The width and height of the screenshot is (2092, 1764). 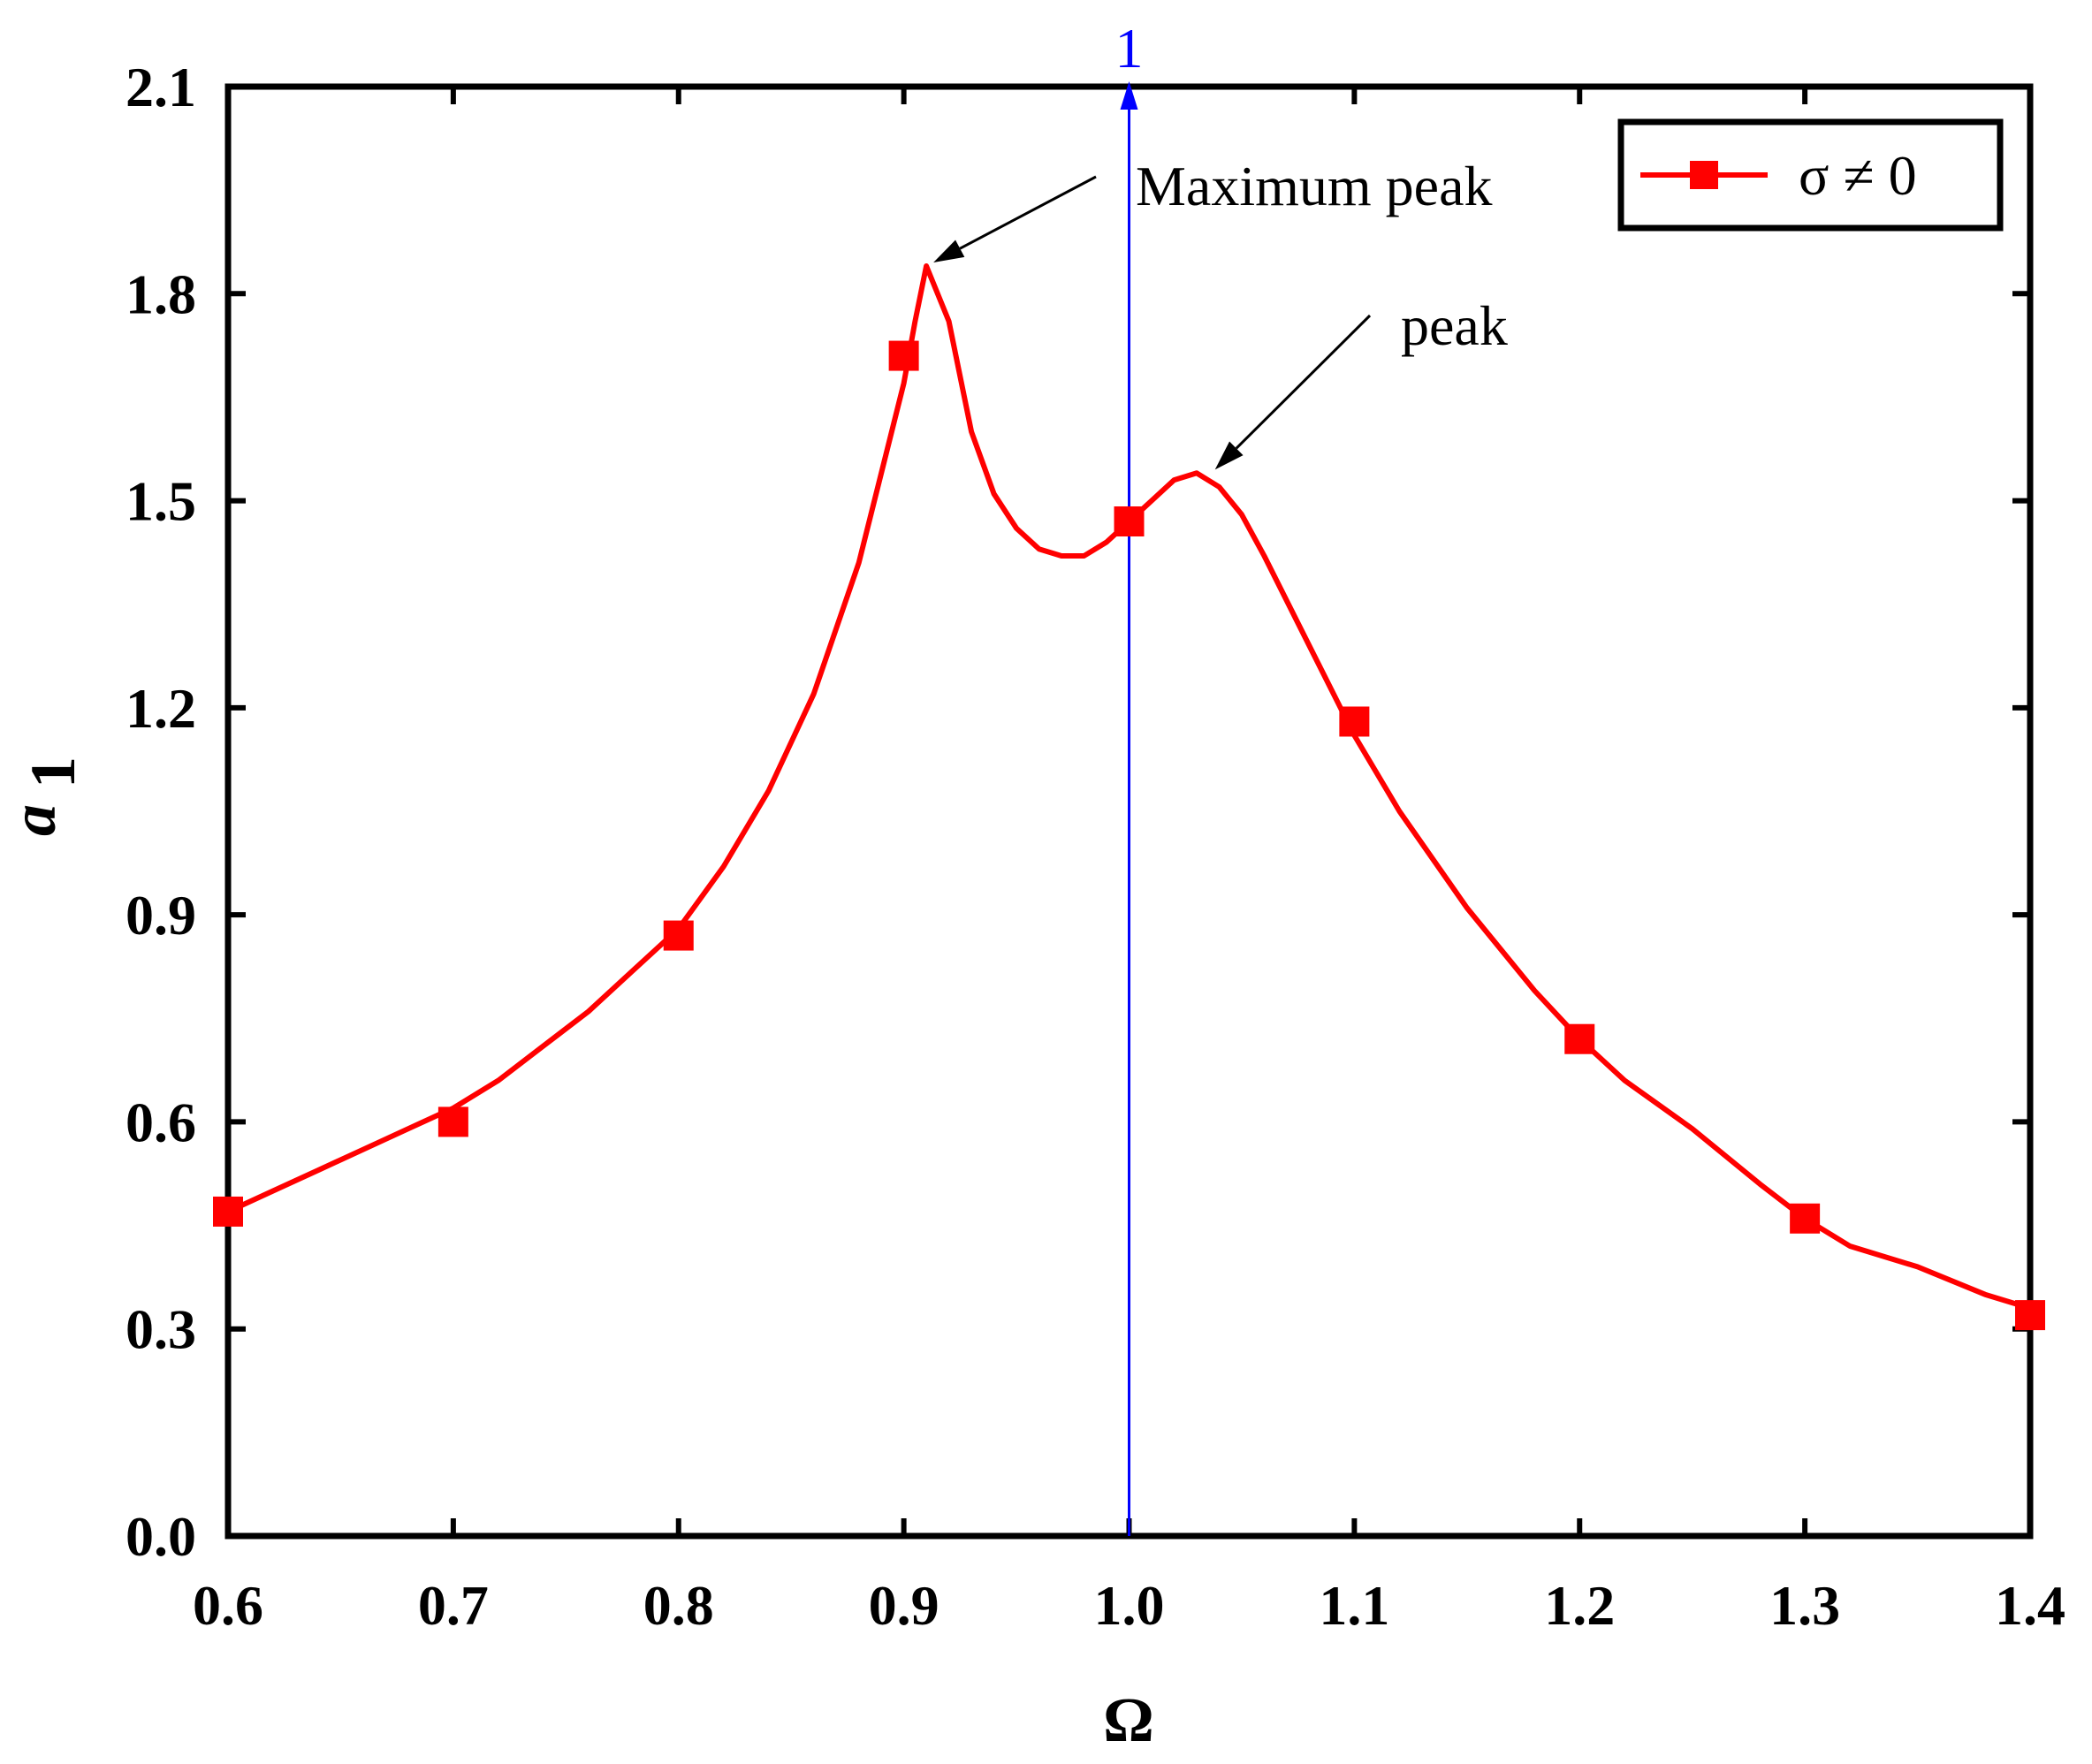 I want to click on x-tick-label: 1.3, so click(x=1804, y=1606).